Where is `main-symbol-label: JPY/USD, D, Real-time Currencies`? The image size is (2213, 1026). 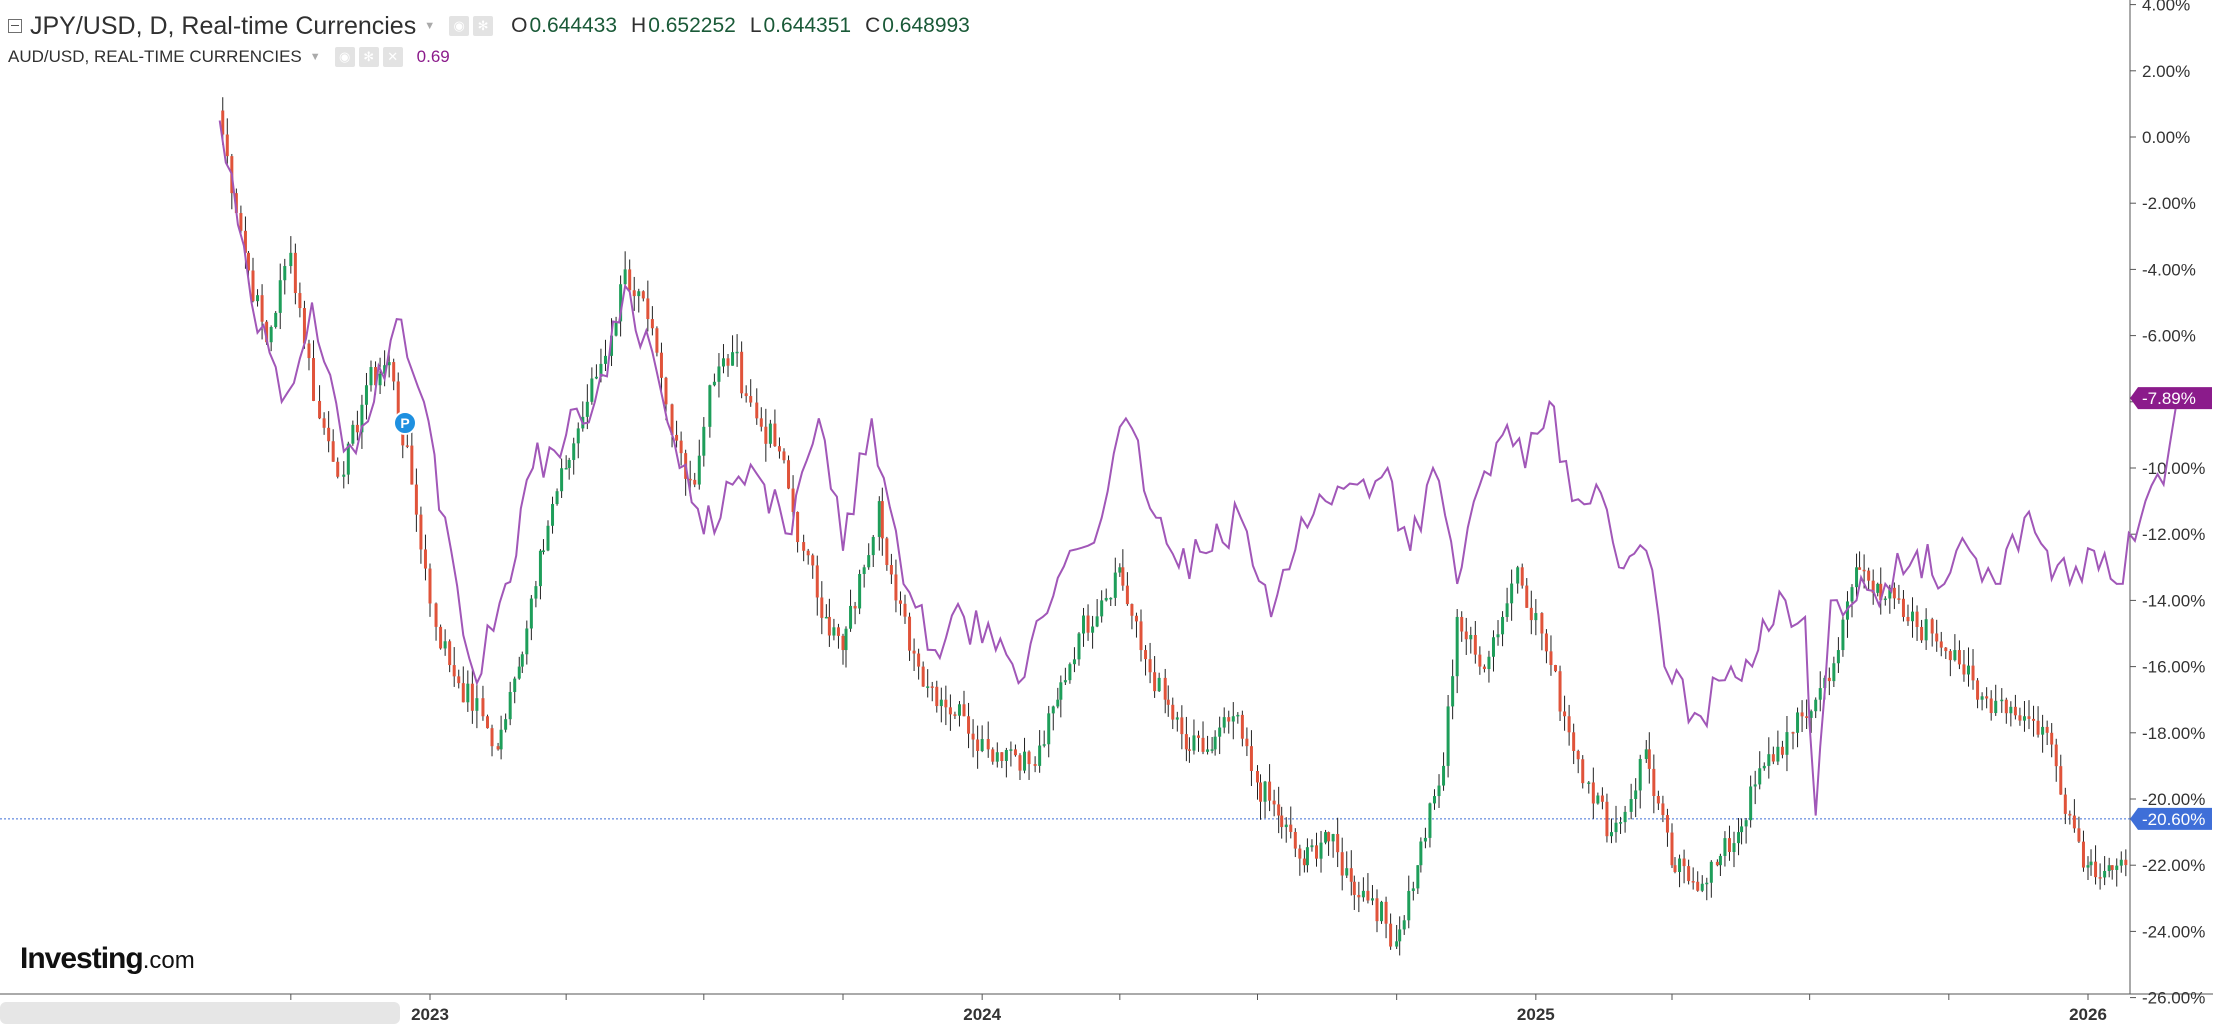
main-symbol-label: JPY/USD, D, Real-time Currencies is located at coordinates (223, 25).